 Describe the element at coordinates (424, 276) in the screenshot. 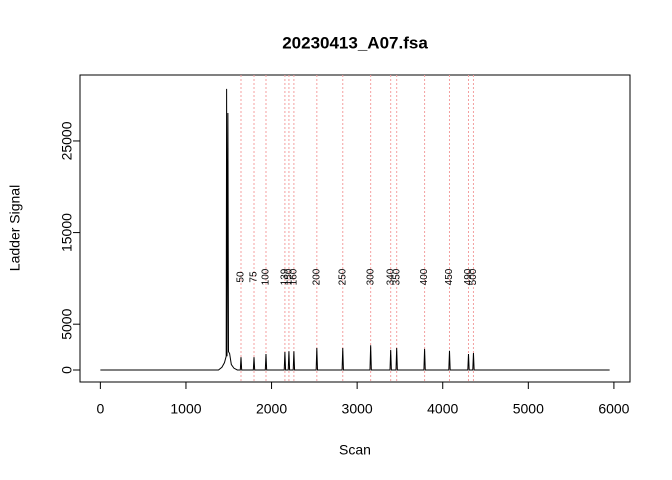

I see `ladder-label: 400` at that location.